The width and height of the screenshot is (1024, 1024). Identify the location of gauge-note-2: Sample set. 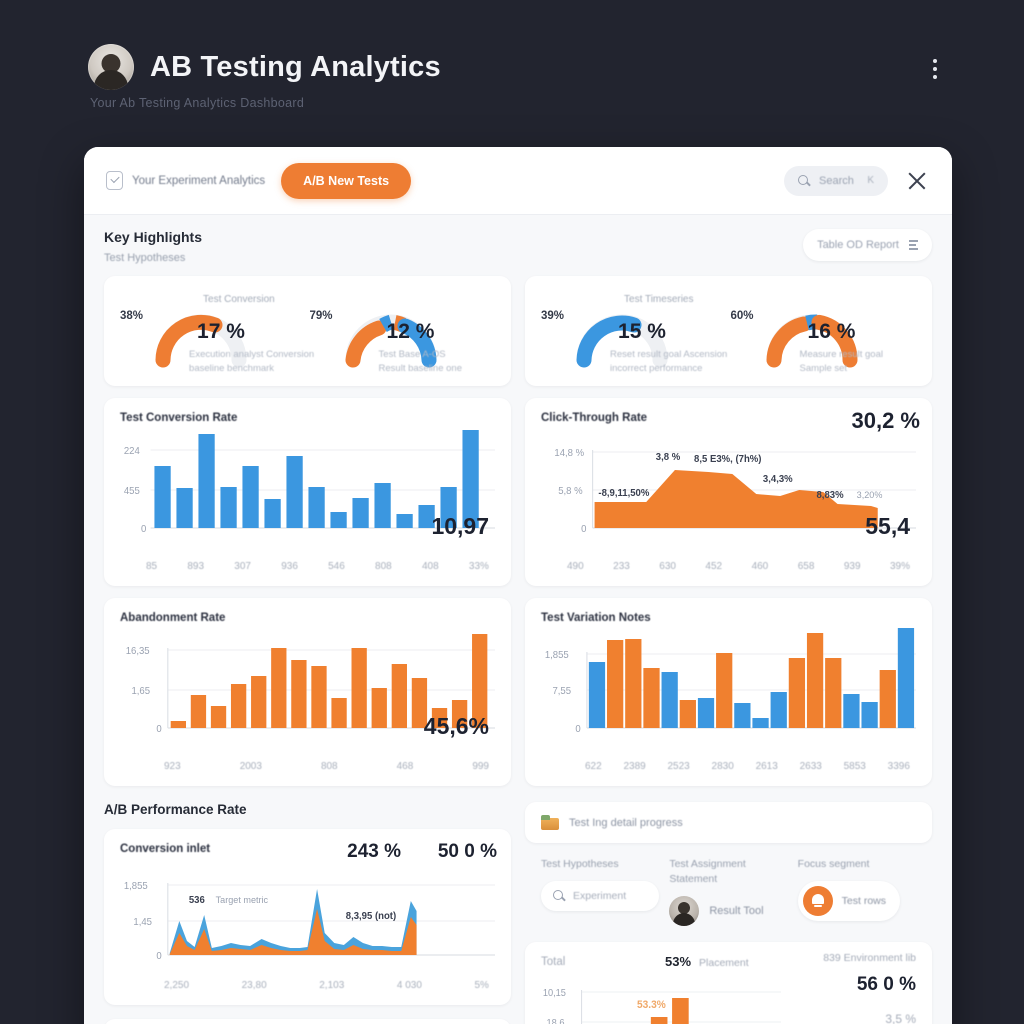
(823, 368).